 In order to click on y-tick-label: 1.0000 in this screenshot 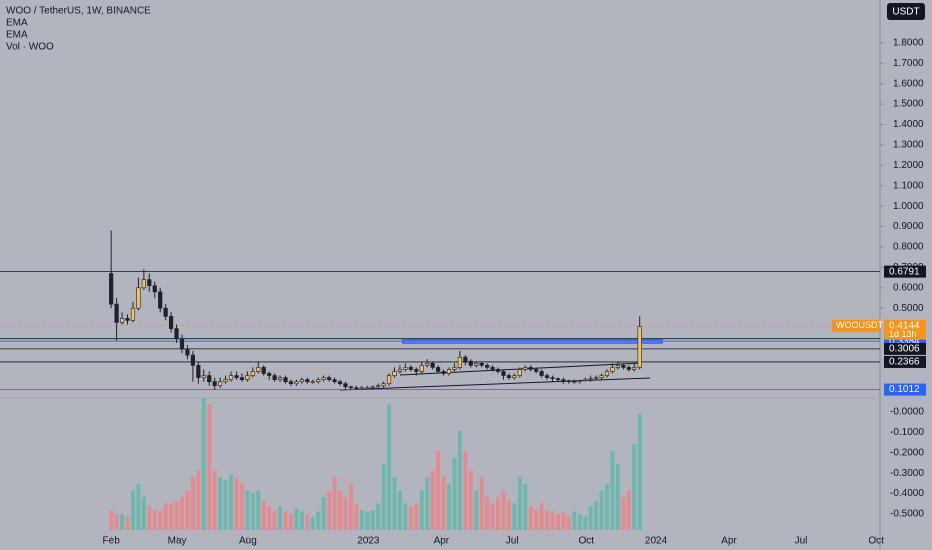, I will do `click(908, 206)`.